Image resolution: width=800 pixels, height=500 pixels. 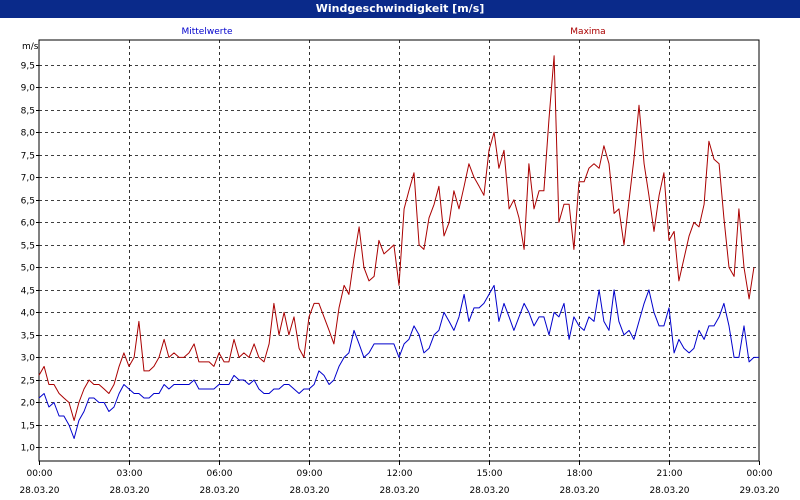 What do you see at coordinates (28, 179) in the screenshot?
I see `y-tick-label: 7,0` at bounding box center [28, 179].